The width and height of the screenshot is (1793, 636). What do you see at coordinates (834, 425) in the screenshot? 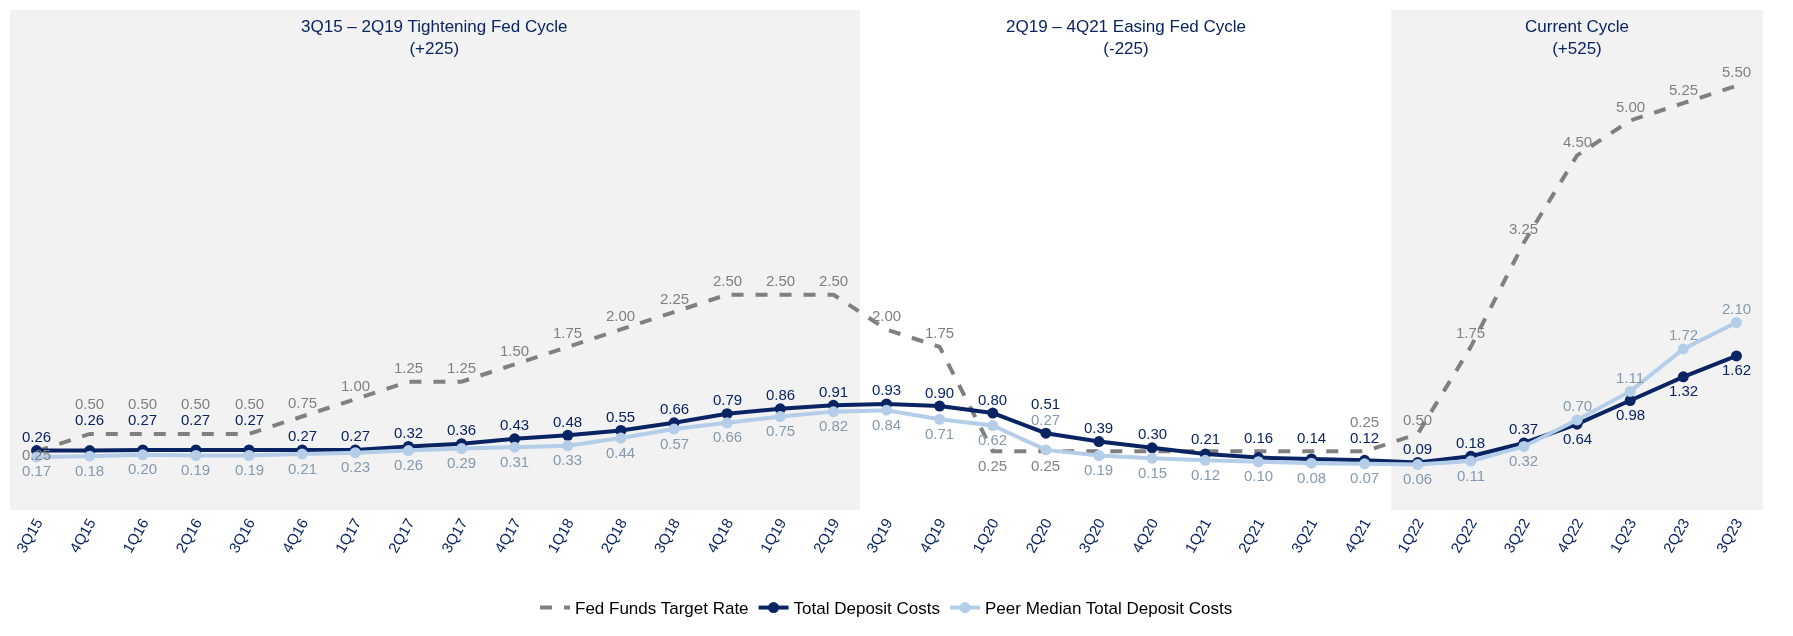
I see `data-label: 0.82` at bounding box center [834, 425].